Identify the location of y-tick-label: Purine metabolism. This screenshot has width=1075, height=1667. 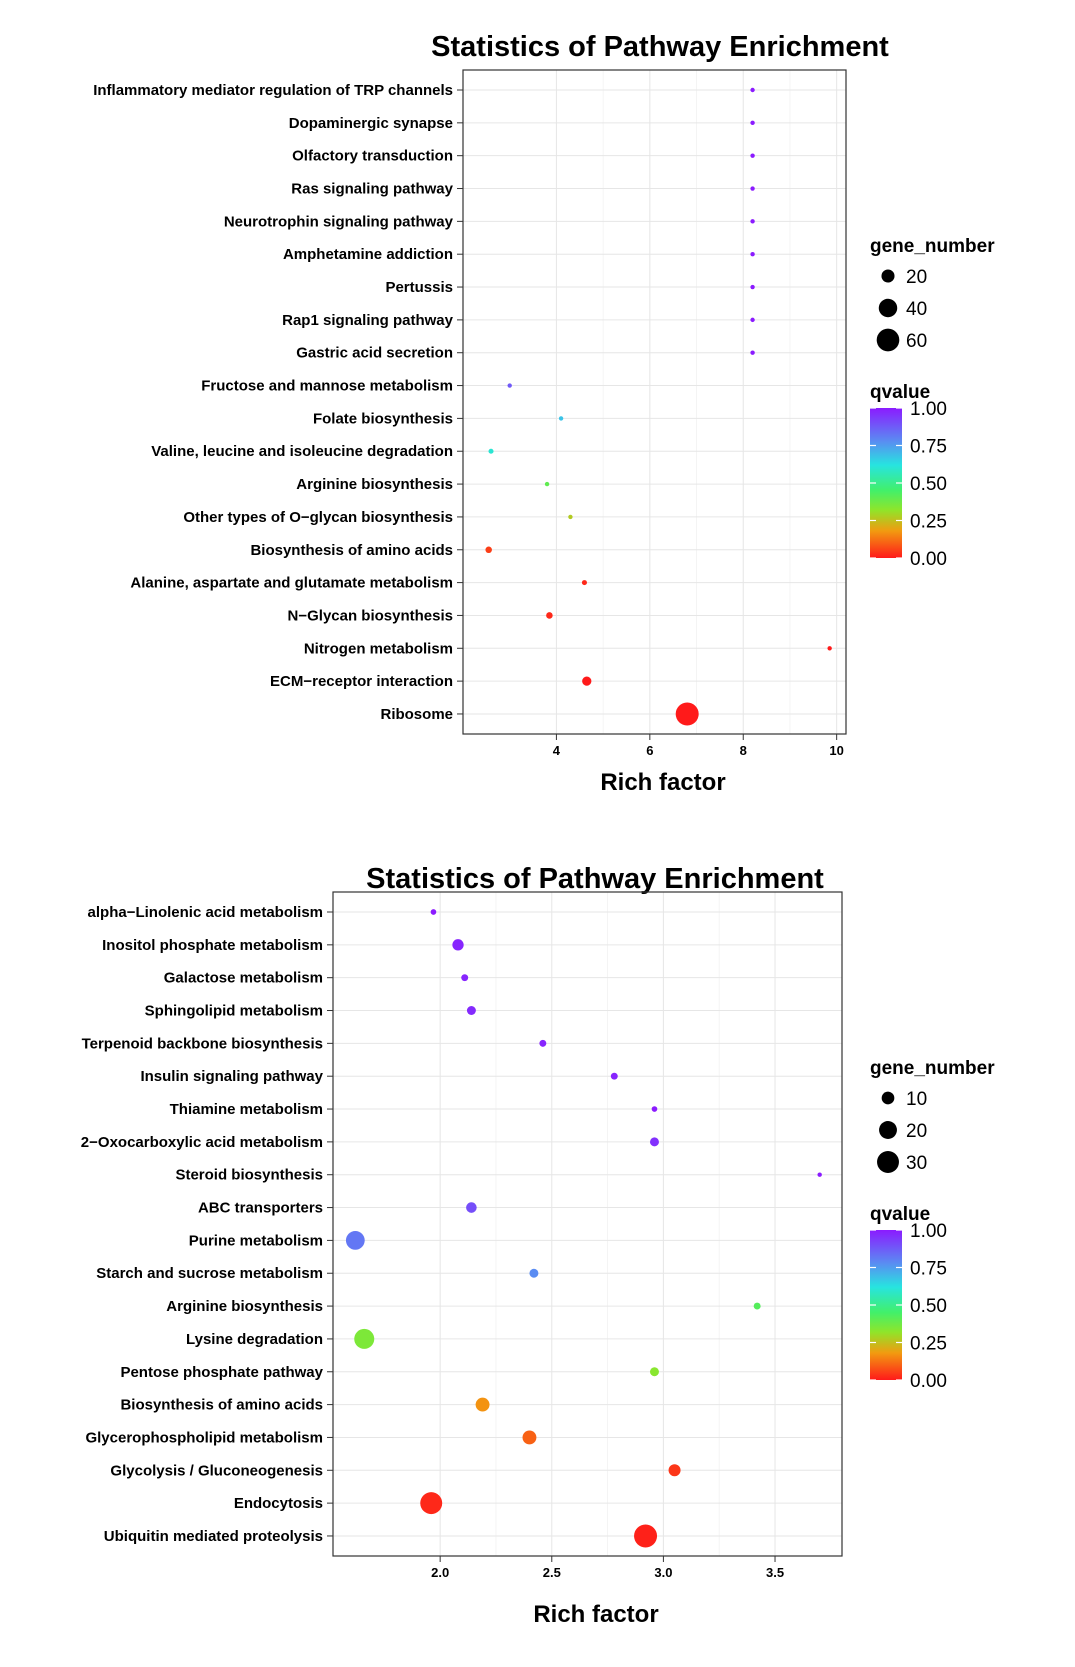
(256, 1240).